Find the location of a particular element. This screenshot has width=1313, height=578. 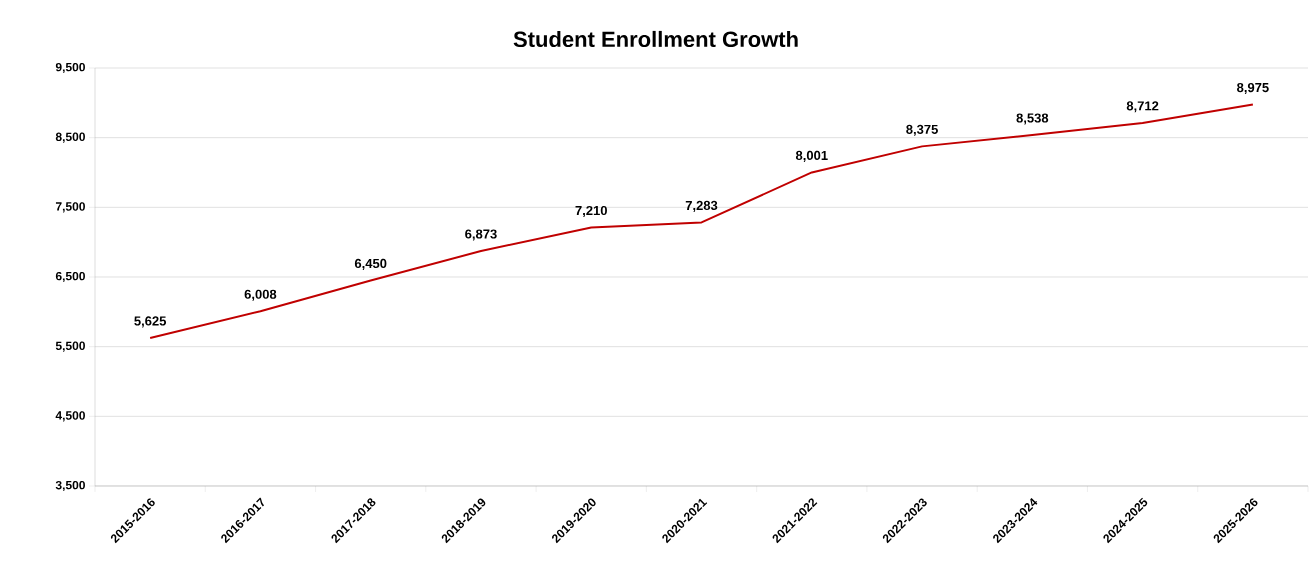

data-label: 8,375 is located at coordinates (922, 130).